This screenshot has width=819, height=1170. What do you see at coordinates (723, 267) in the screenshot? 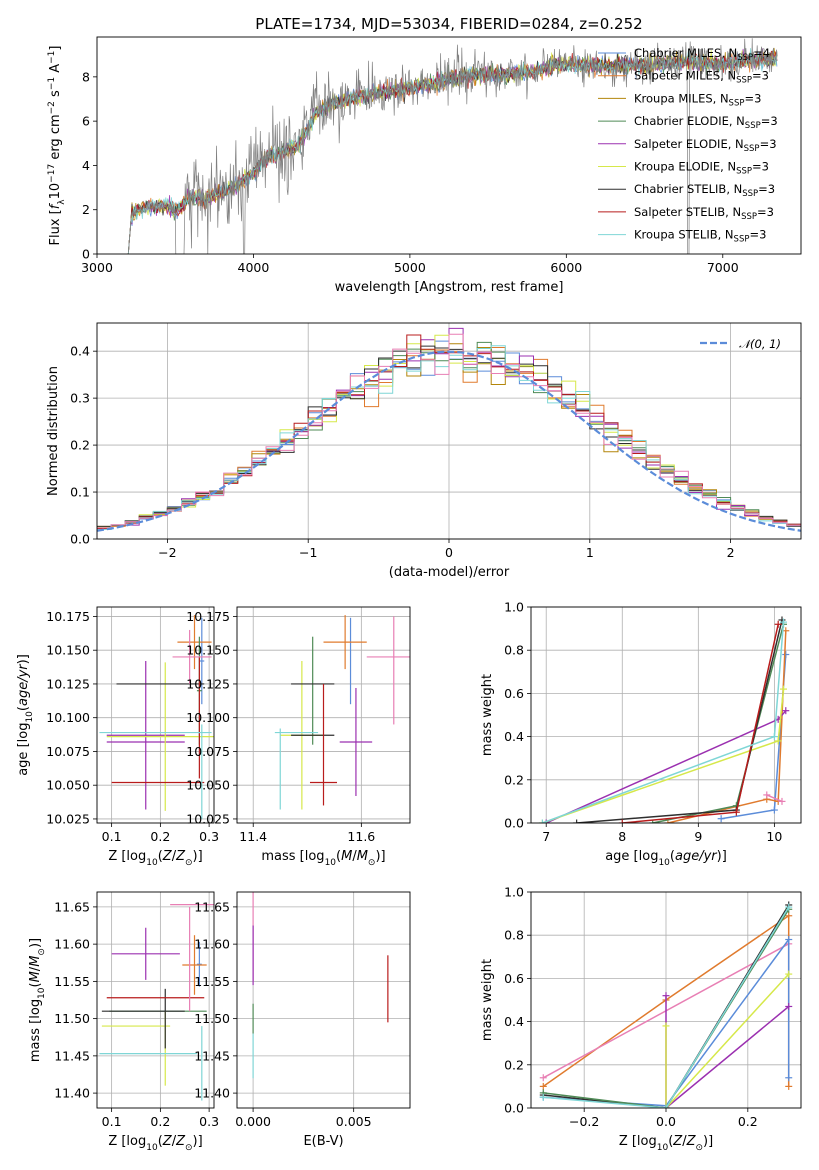
I see `x-tick-label: 7000` at bounding box center [723, 267].